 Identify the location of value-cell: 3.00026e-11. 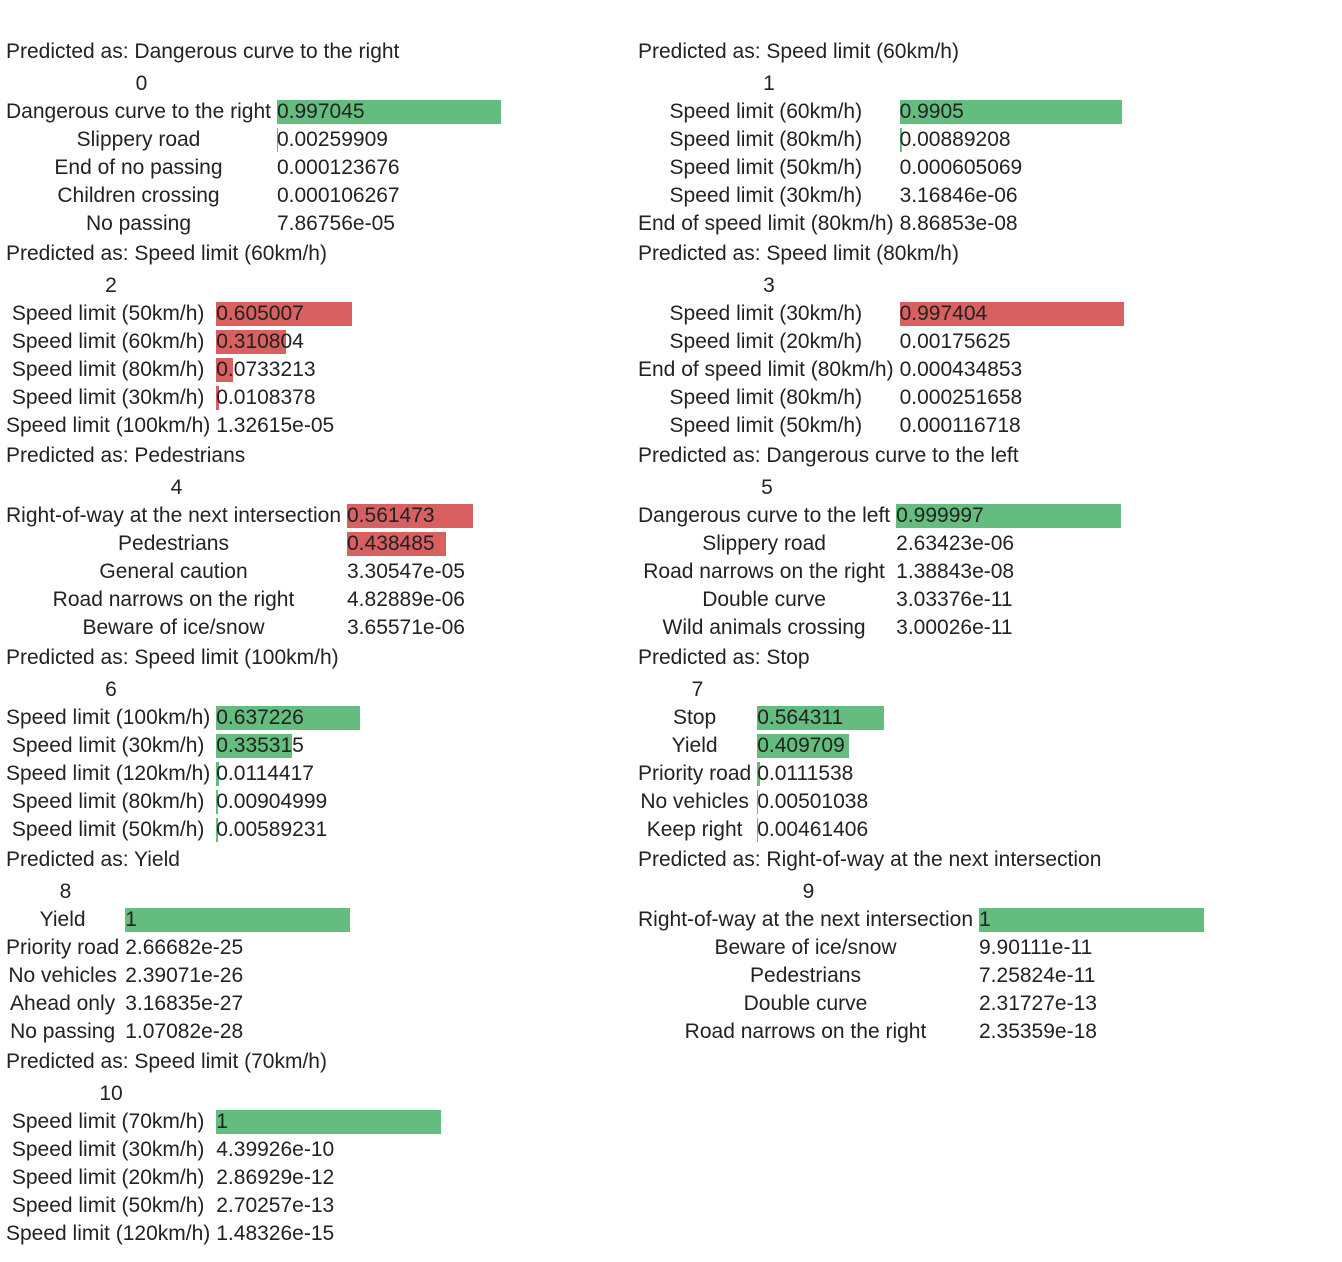
(1011, 628).